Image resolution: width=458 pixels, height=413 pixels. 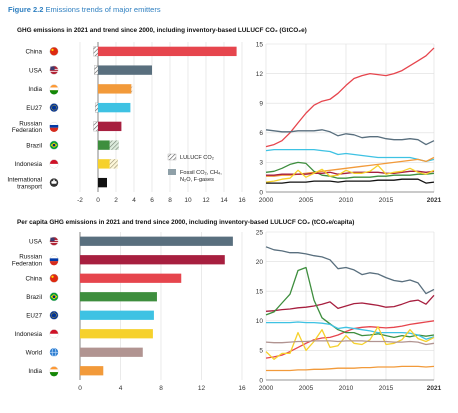 I want to click on category-label: EU27, so click(x=34, y=316).